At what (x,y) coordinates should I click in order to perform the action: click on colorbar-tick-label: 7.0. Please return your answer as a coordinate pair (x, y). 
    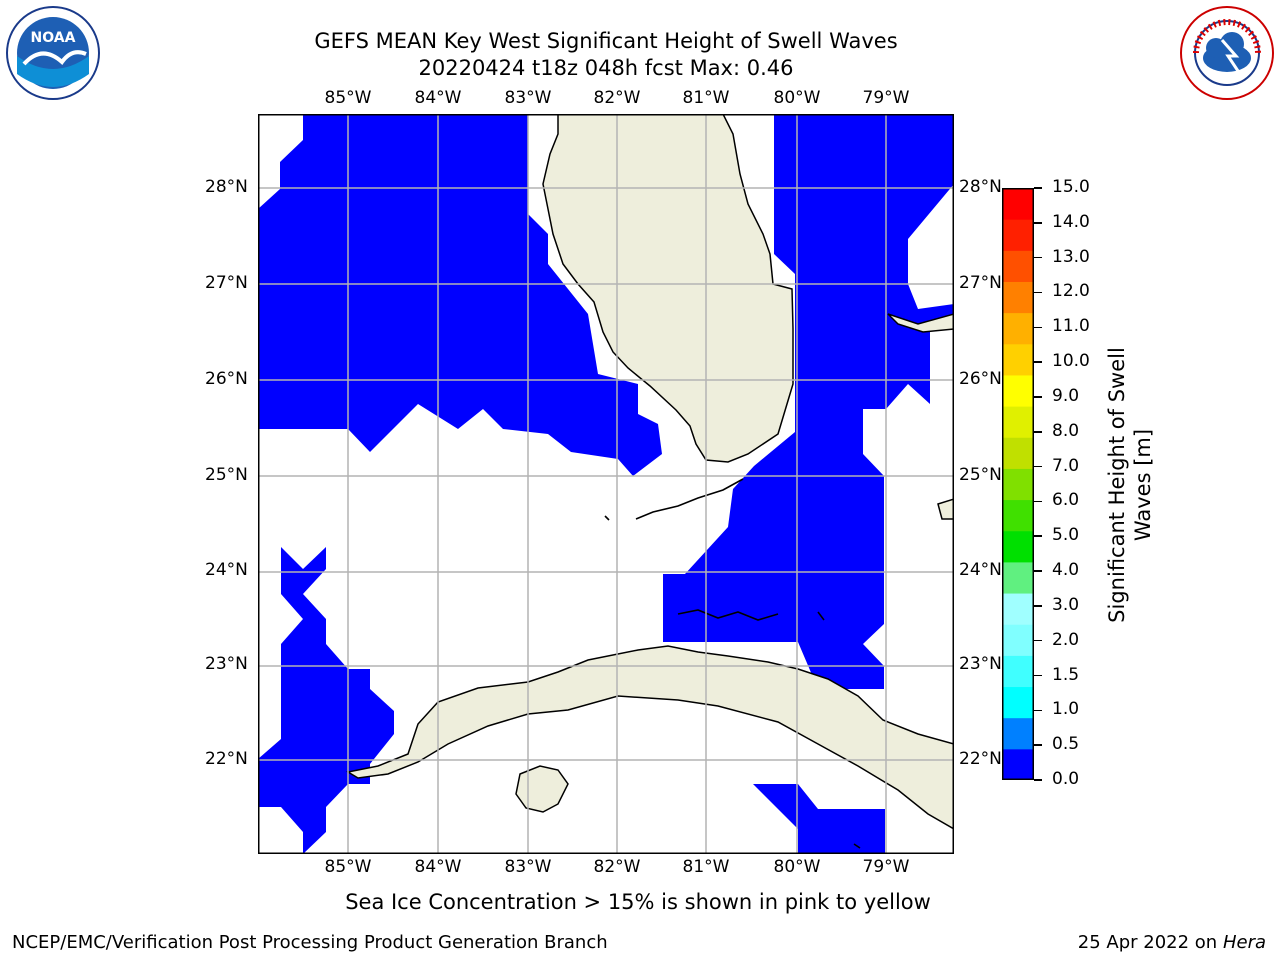
    Looking at the image, I should click on (1066, 465).